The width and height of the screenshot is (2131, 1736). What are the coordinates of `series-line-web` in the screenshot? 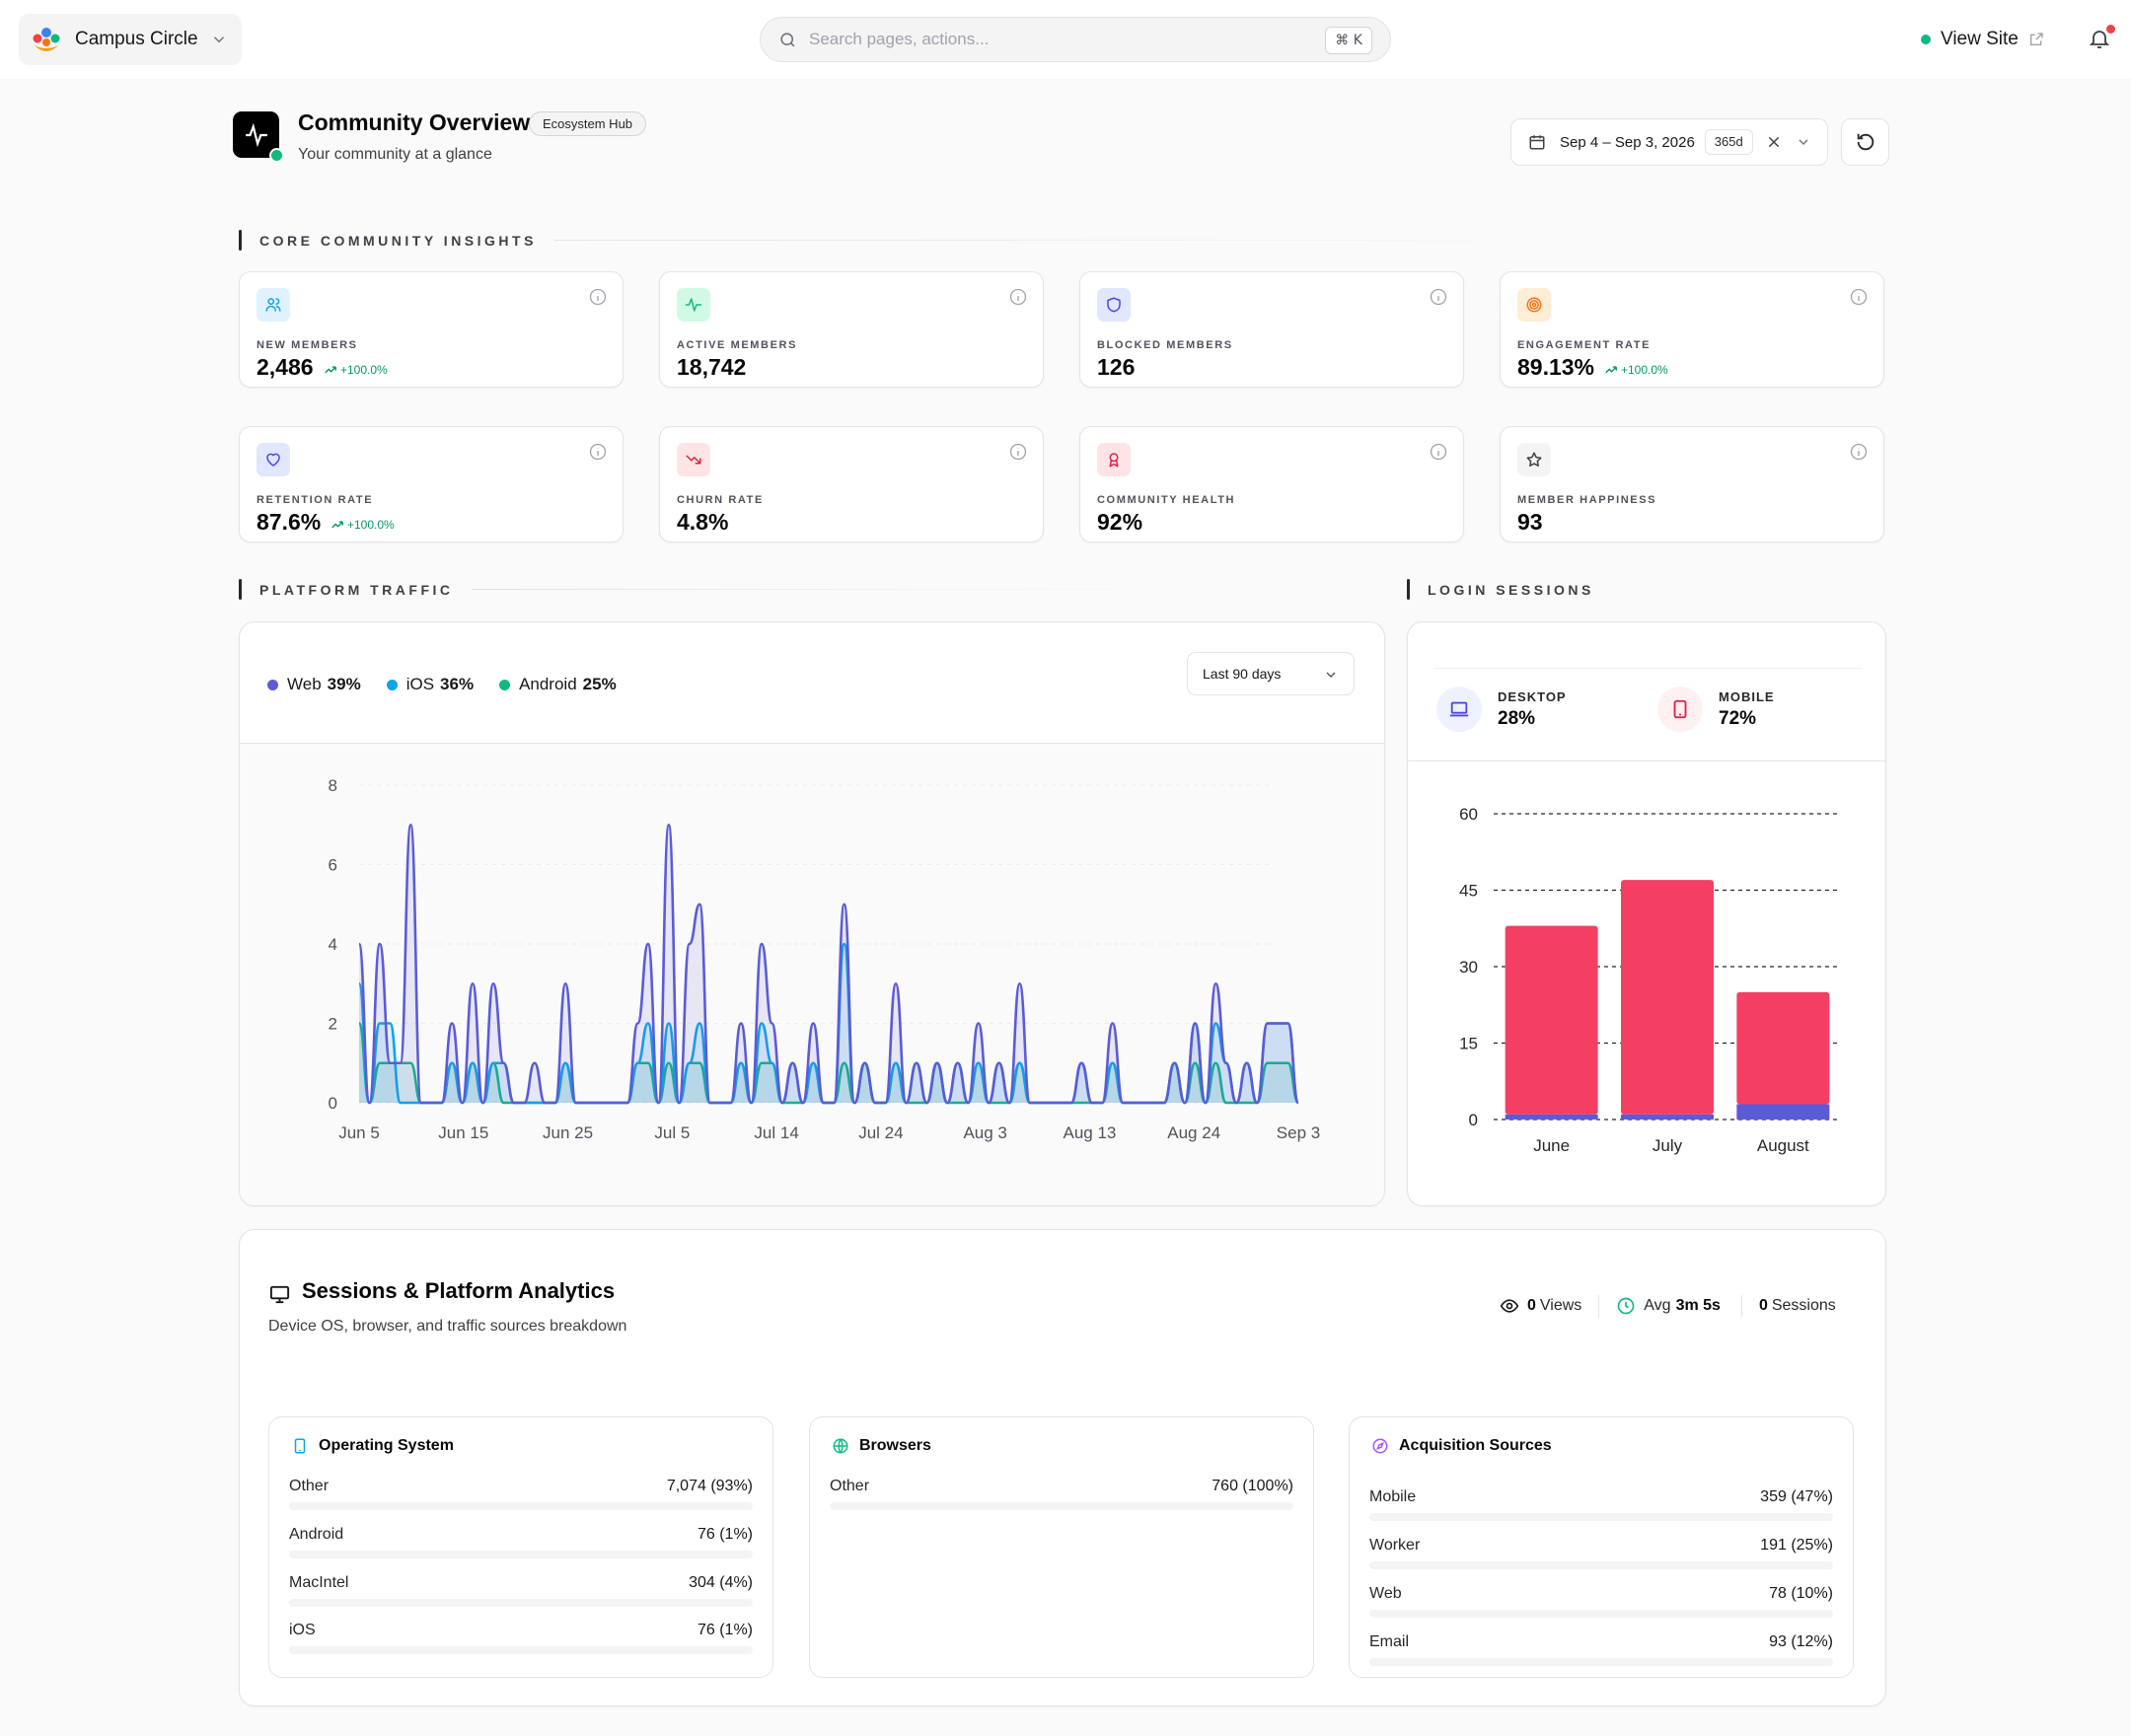 It's located at (828, 964).